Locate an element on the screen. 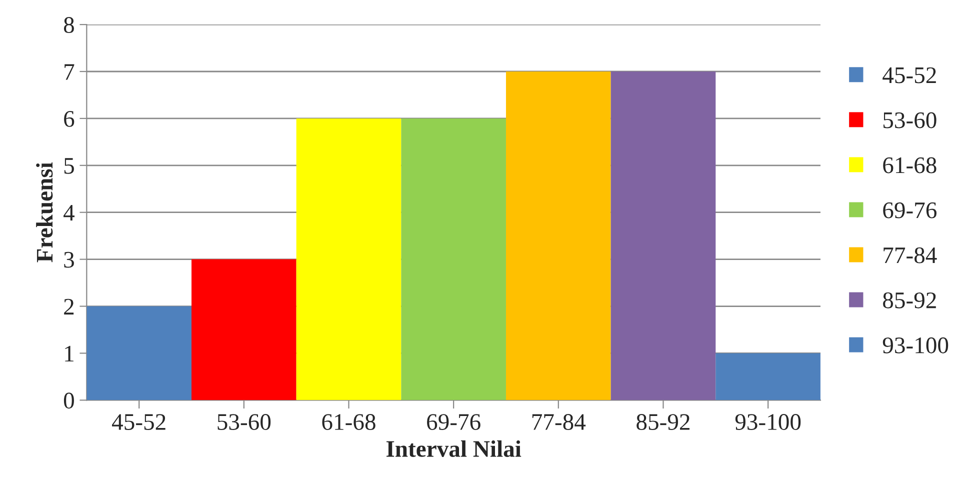  y-tick-label: 4 is located at coordinates (69, 213).